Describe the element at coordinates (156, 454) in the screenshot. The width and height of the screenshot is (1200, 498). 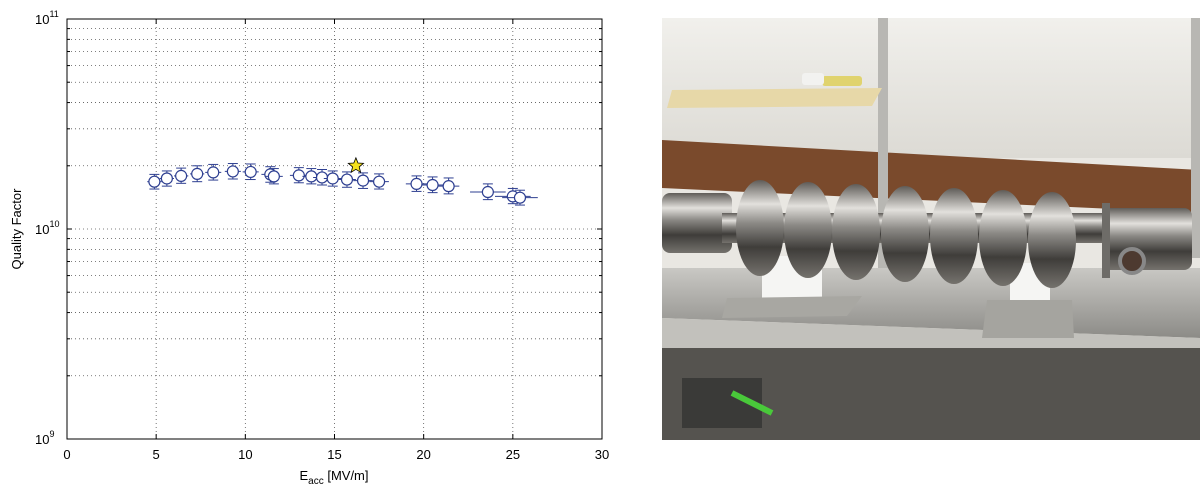
I see `x-tick-label: 5` at that location.